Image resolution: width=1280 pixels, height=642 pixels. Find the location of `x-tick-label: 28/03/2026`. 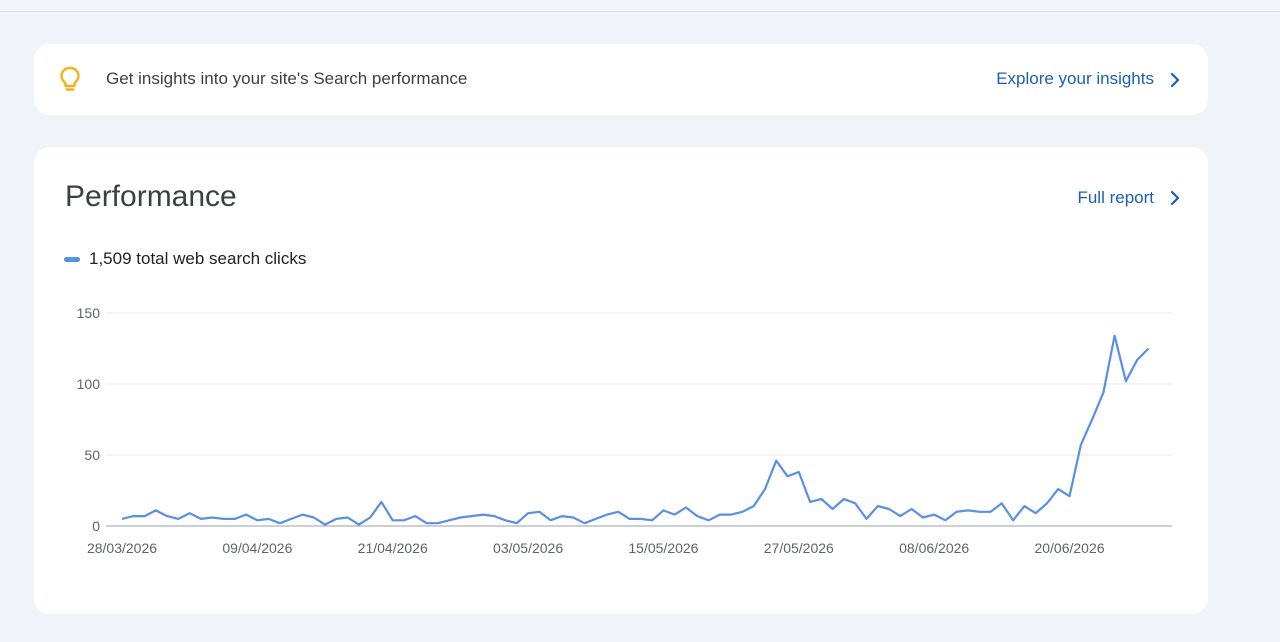

x-tick-label: 28/03/2026 is located at coordinates (122, 548).